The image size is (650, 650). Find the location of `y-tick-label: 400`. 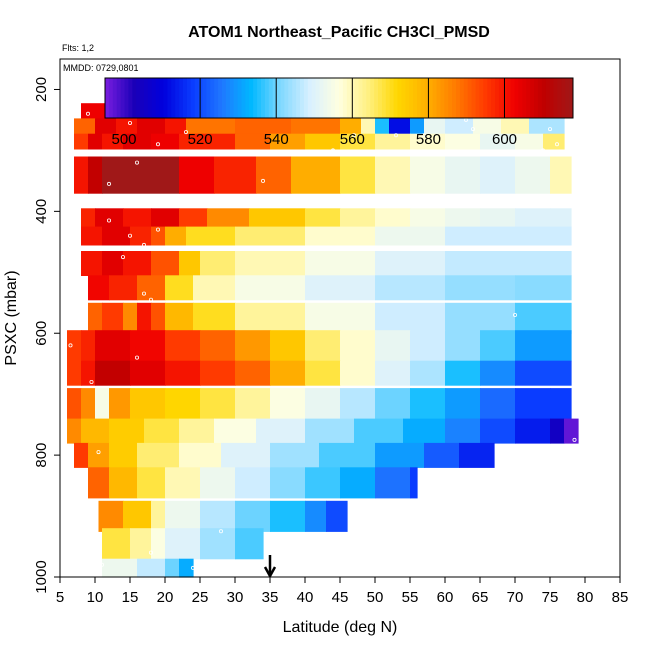

y-tick-label: 400 is located at coordinates (41, 211).